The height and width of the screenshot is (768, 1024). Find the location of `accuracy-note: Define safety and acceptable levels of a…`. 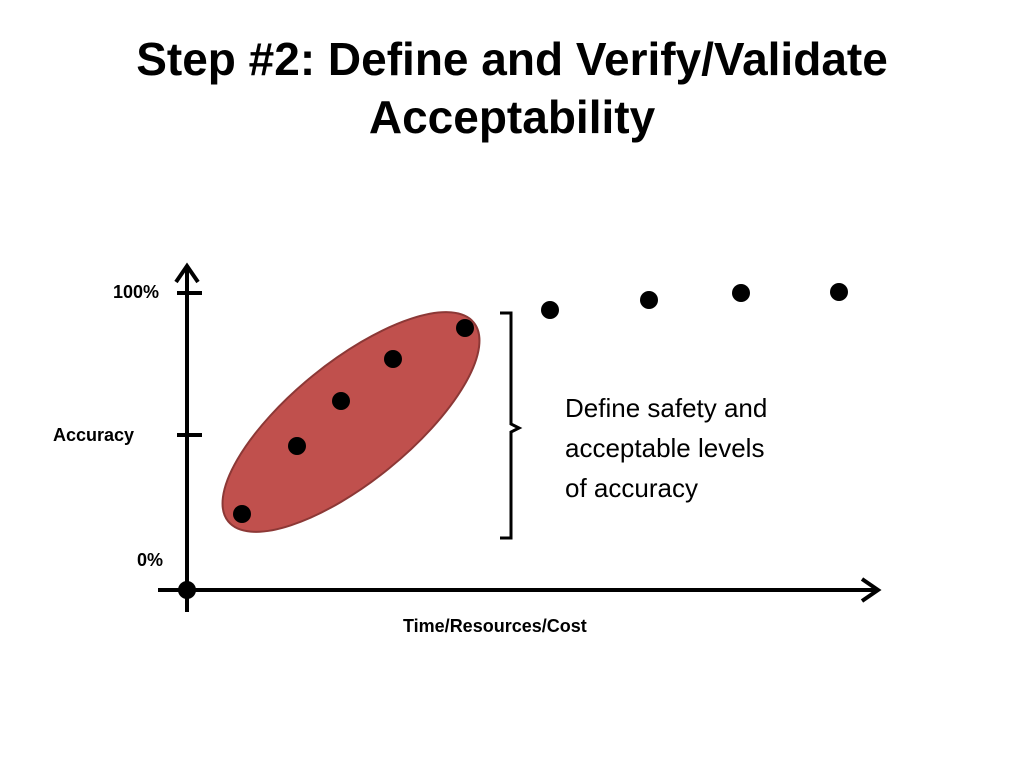

accuracy-note: Define safety and acceptable levels of a… is located at coordinates (705, 448).